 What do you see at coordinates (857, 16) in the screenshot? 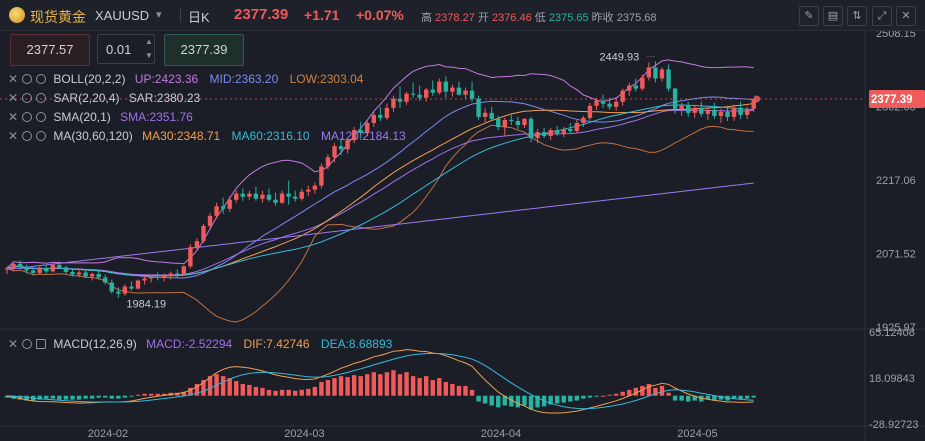
I see `indicator-icon: ⇅` at bounding box center [857, 16].